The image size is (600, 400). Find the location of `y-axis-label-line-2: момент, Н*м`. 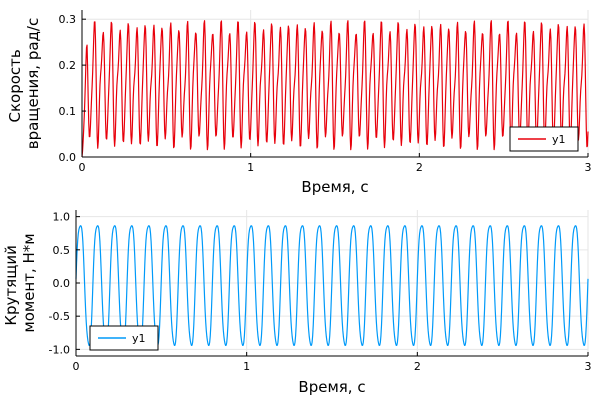

y-axis-label-line-2: момент, Н*м is located at coordinates (29, 282).